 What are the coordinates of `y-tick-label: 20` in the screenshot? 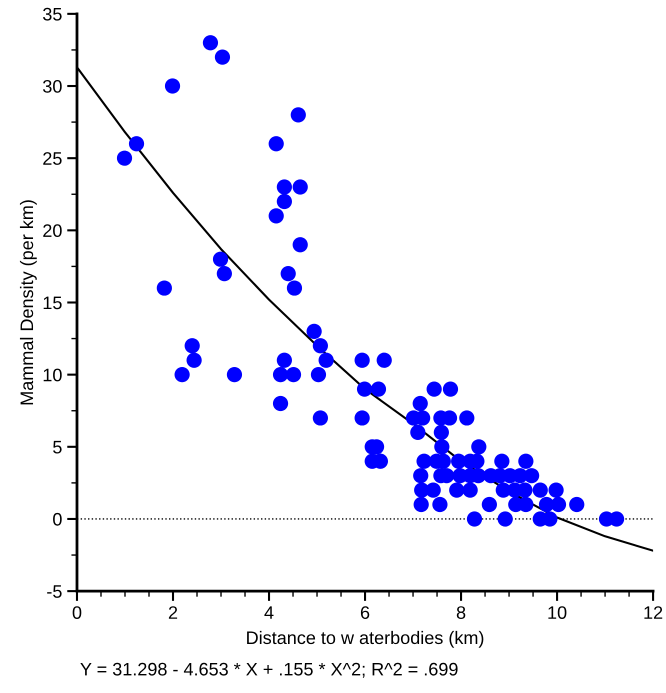 It's located at (52, 231).